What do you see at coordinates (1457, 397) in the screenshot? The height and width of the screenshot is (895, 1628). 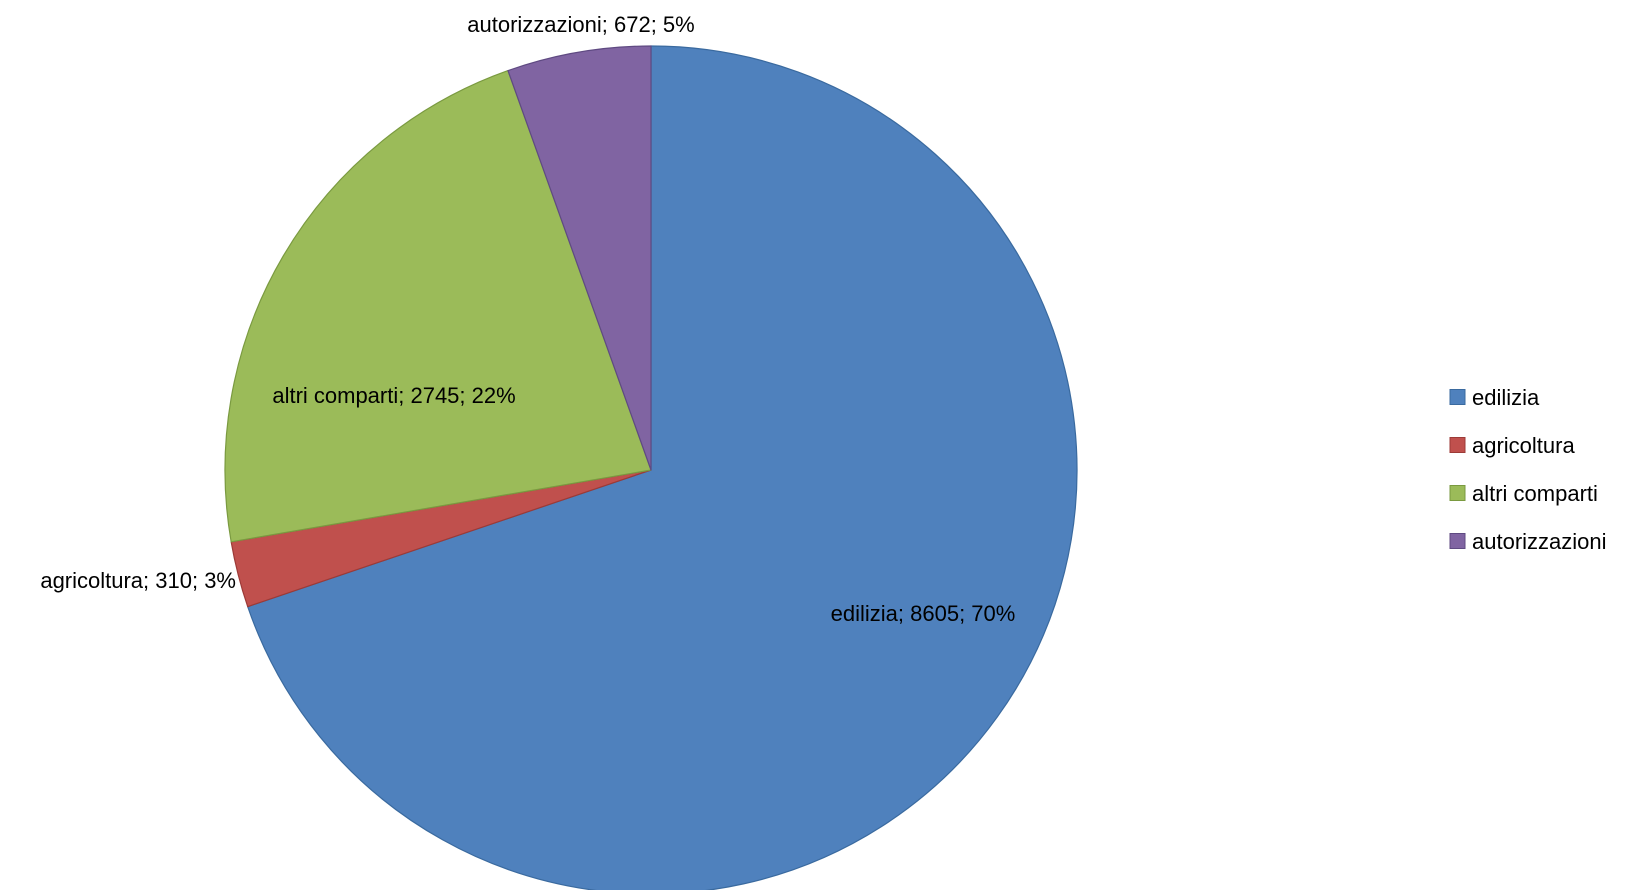 I see `legend-swatch-edilizia` at bounding box center [1457, 397].